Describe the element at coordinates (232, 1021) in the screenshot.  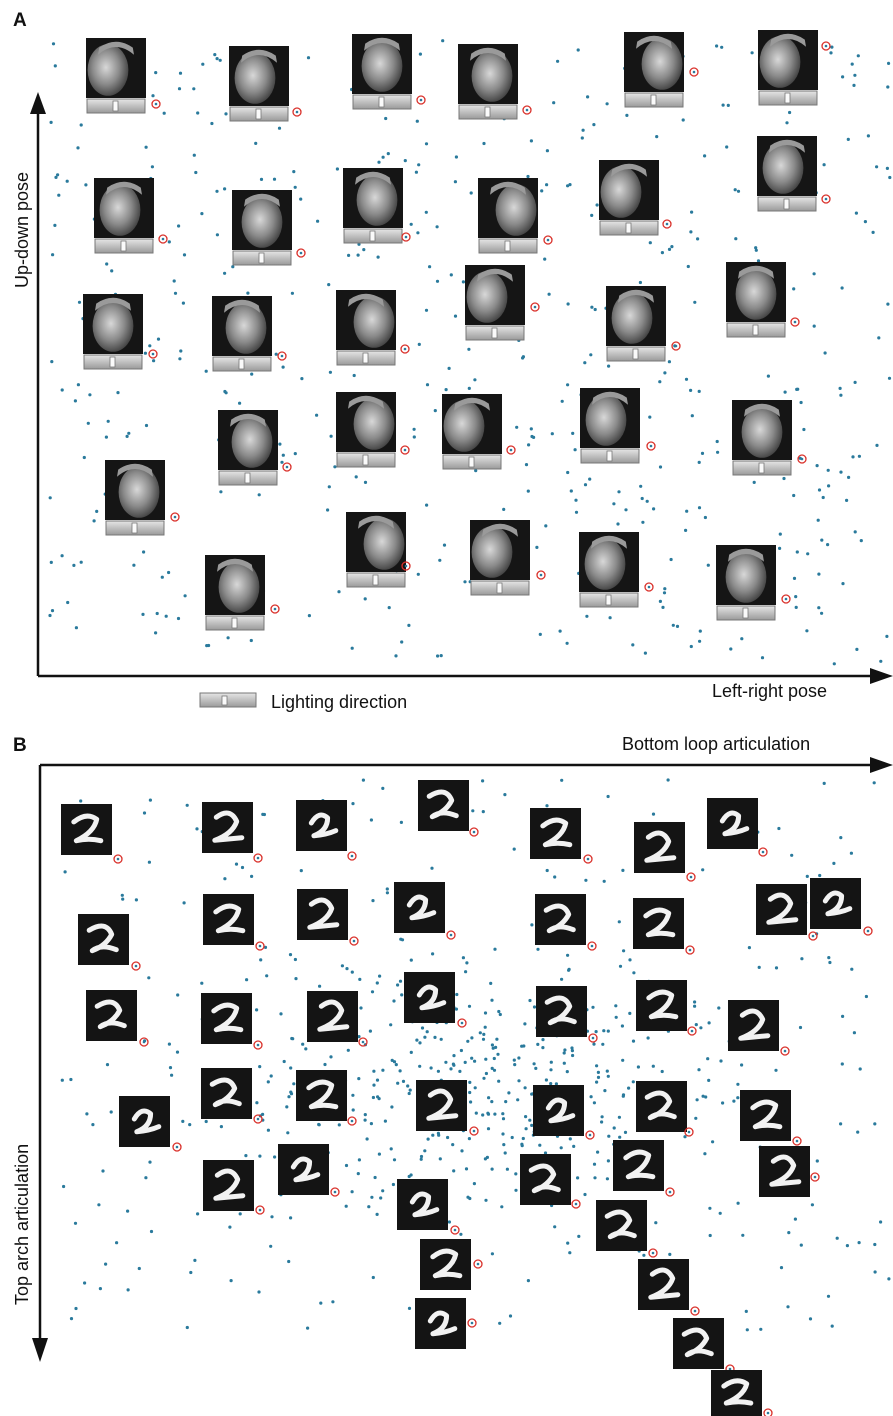
I see `digit-thumbnail` at that location.